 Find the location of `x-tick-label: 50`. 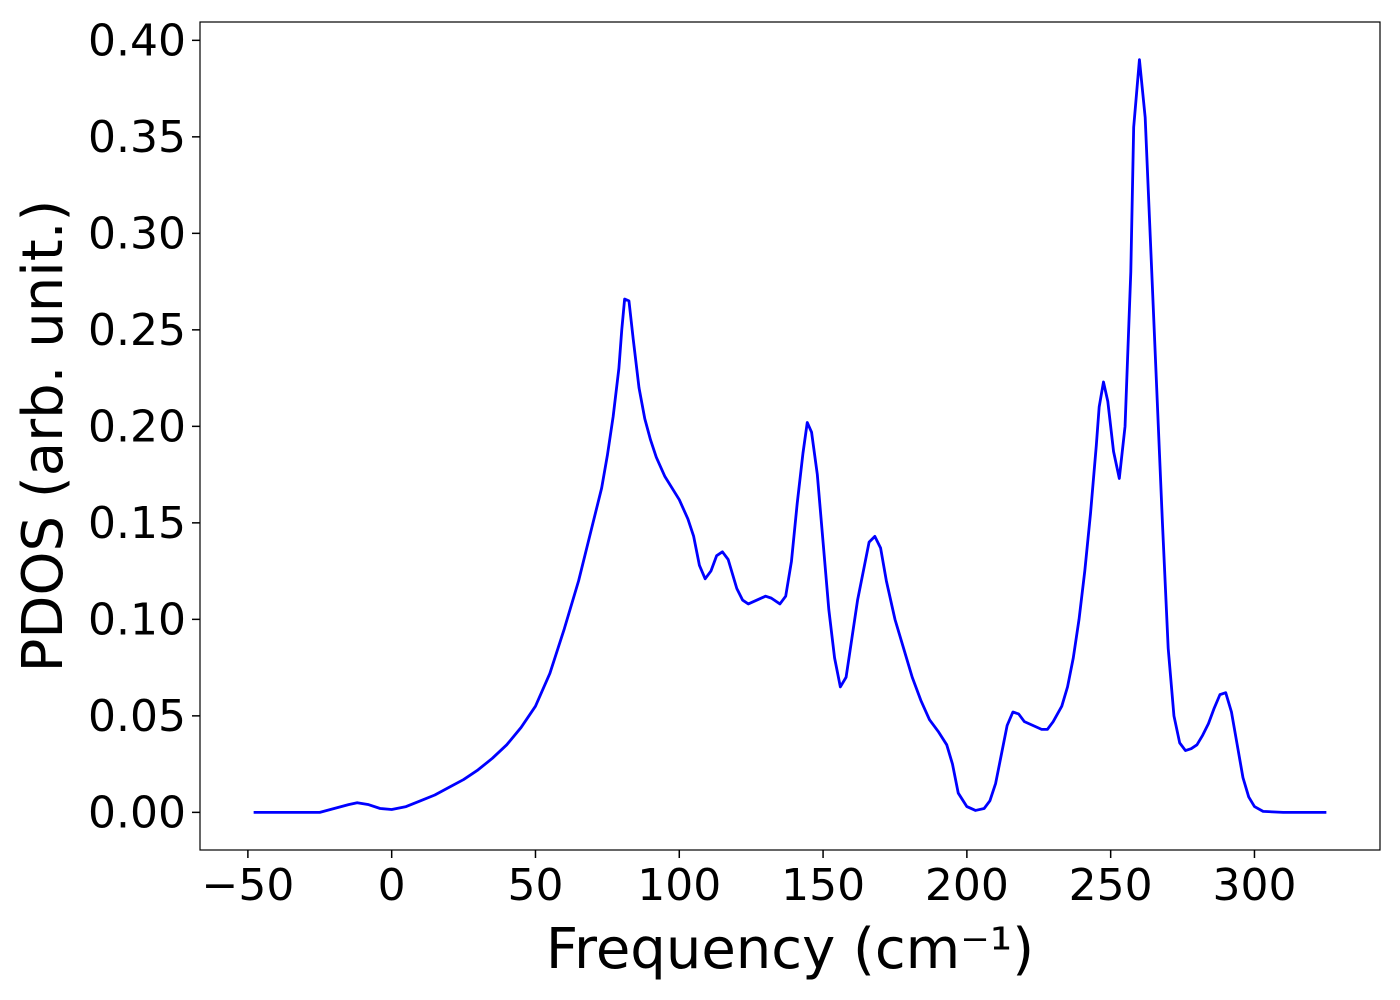

x-tick-label: 50 is located at coordinates (535, 885).